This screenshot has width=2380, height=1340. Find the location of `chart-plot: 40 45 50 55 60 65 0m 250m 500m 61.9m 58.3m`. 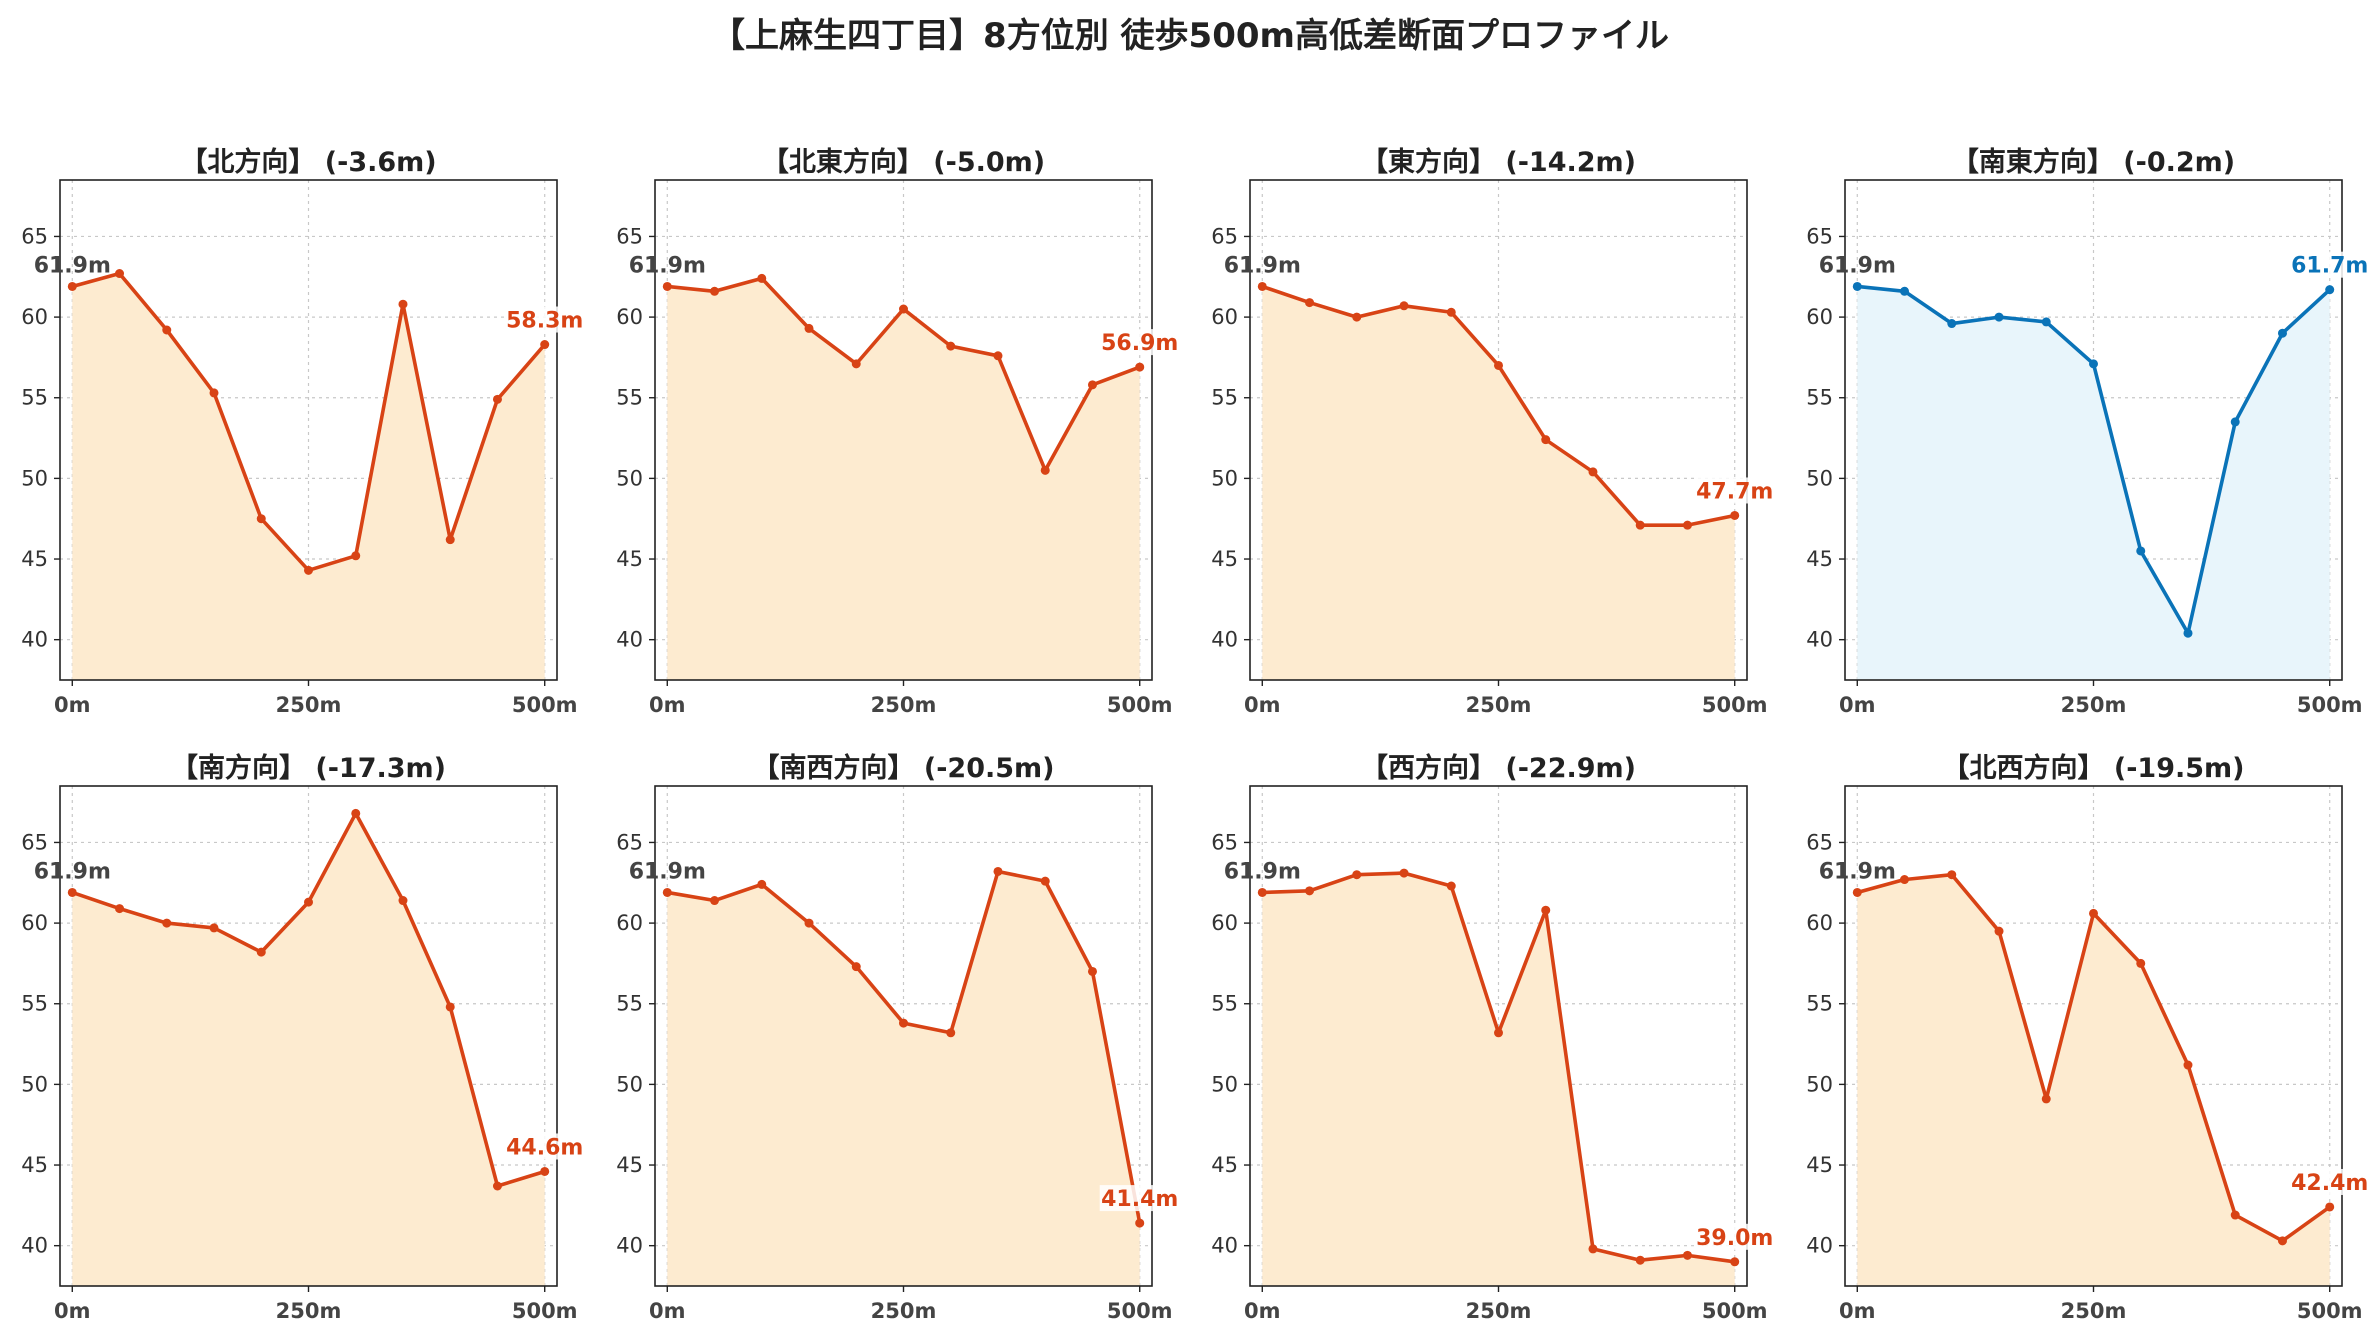

chart-plot: 40 45 50 55 60 65 0m 250m 500m 61.9m 58.3m is located at coordinates (303, 448).